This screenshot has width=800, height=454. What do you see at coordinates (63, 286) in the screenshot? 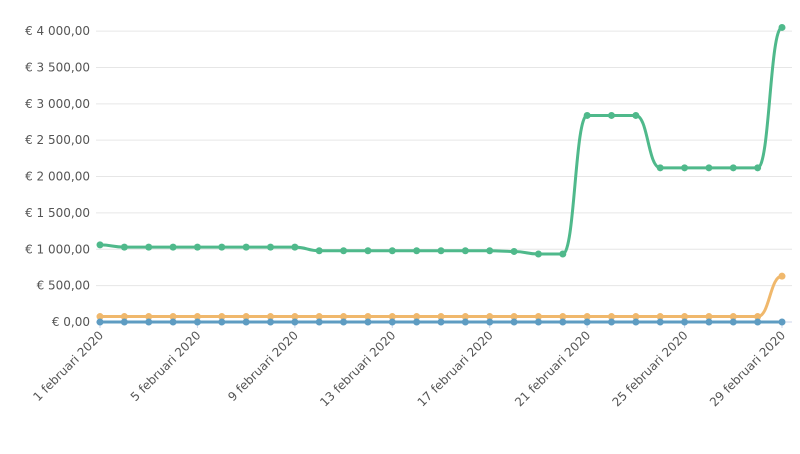
I see `y-tick-label: € 500,00` at bounding box center [63, 286].